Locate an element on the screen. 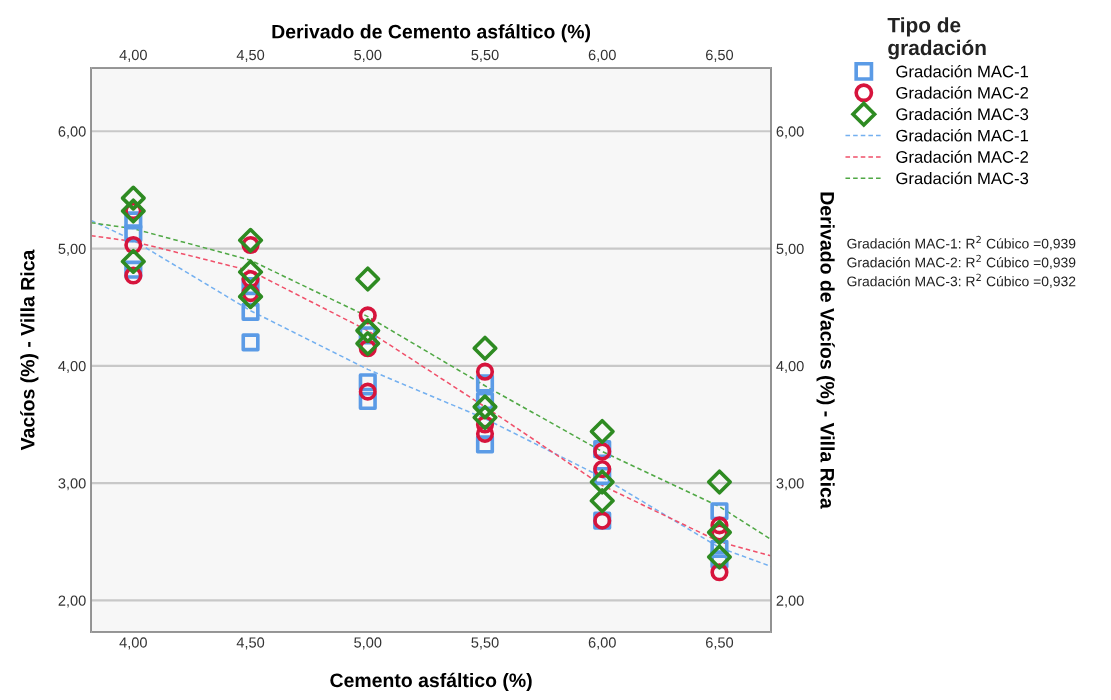 The height and width of the screenshot is (700, 1111). y2-axis-title: Derivado de Vacíos (%) - Villa Rica is located at coordinates (825, 350).